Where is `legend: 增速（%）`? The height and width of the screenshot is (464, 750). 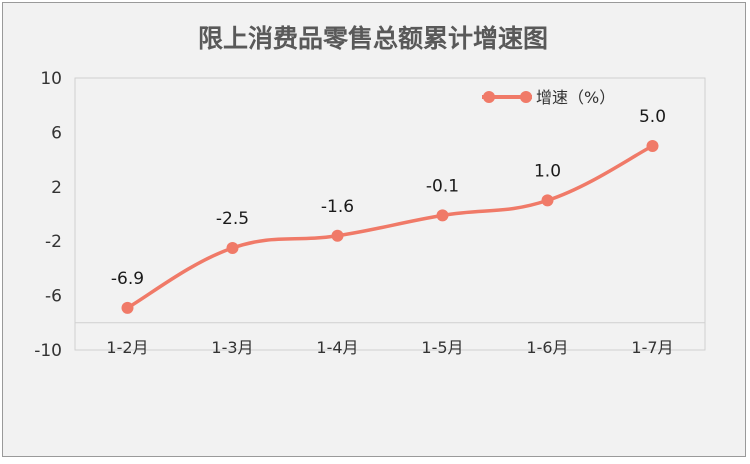
legend: 增速（%） is located at coordinates (548, 97).